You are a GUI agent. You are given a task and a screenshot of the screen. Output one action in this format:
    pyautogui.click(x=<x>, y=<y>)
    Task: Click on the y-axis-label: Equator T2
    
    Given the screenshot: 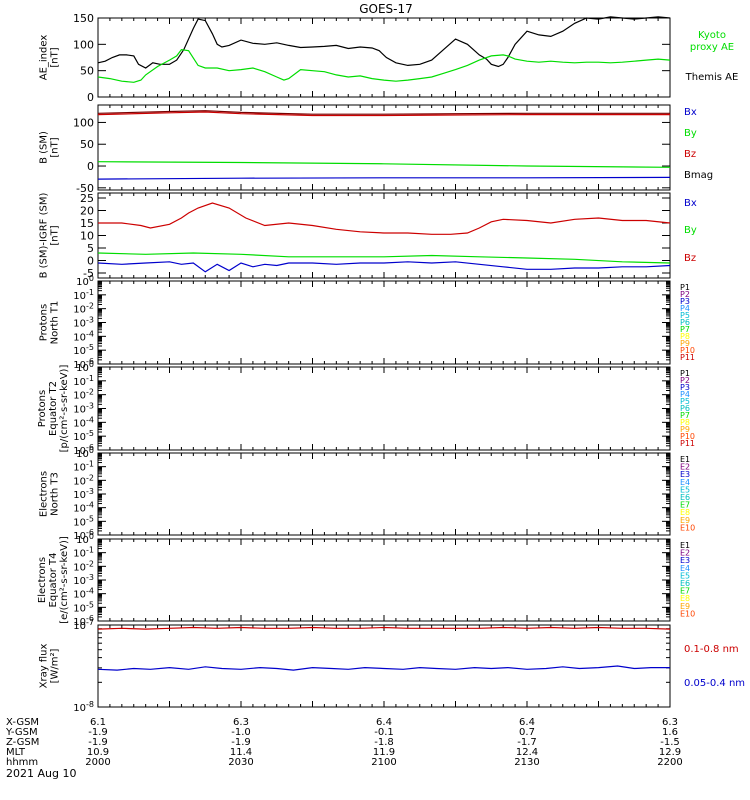 What is the action you would take?
    pyautogui.click(x=53, y=408)
    